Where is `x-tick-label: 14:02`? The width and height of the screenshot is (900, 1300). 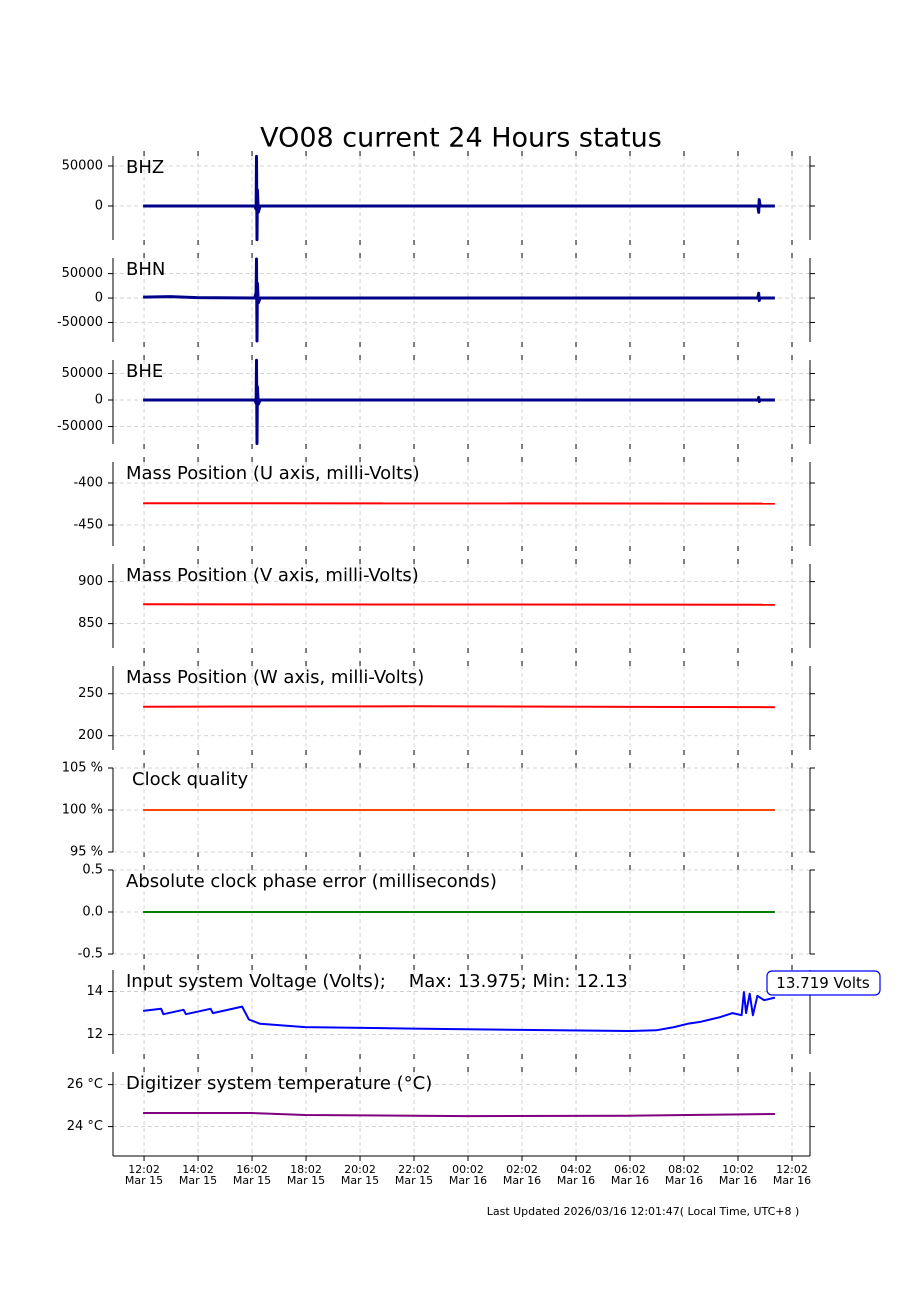
x-tick-label: 14:02 is located at coordinates (198, 1169).